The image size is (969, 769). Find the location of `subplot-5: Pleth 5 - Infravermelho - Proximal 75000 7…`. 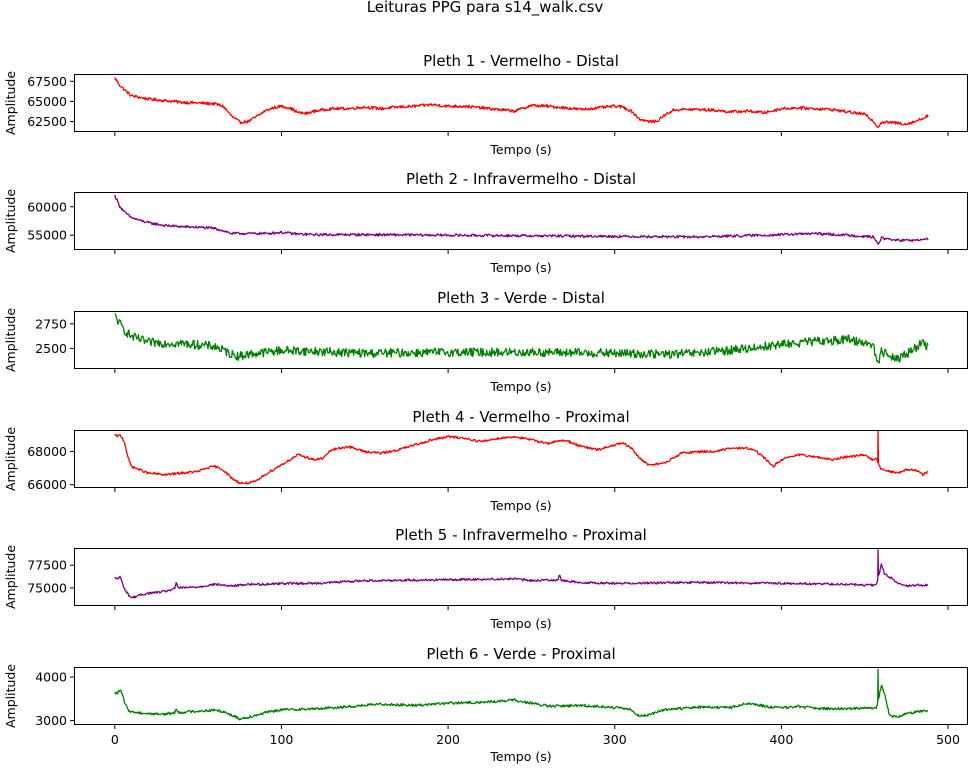

subplot-5: Pleth 5 - Infravermelho - Proximal 75000 7… is located at coordinates (485, 578).